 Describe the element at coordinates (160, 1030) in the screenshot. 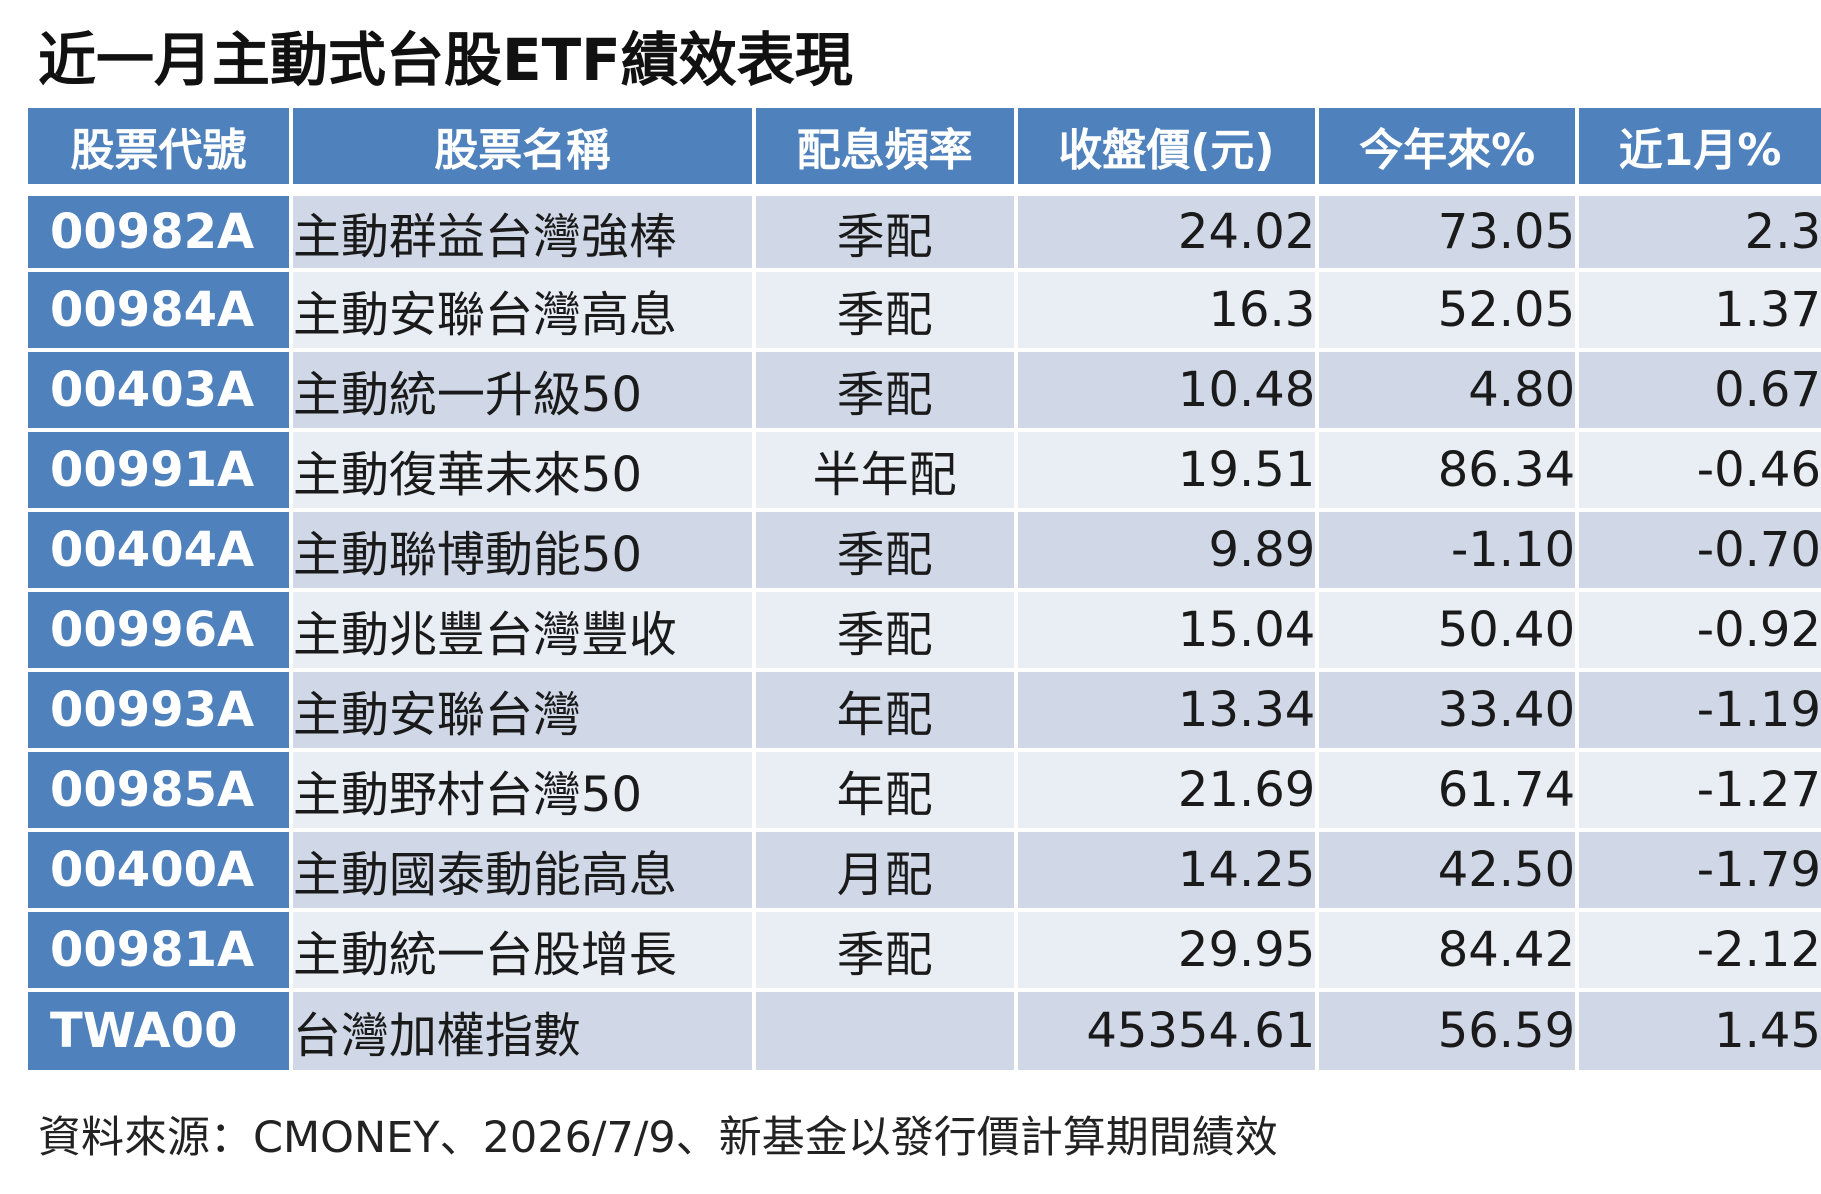

I see `stock-code-cell: TWA00` at that location.